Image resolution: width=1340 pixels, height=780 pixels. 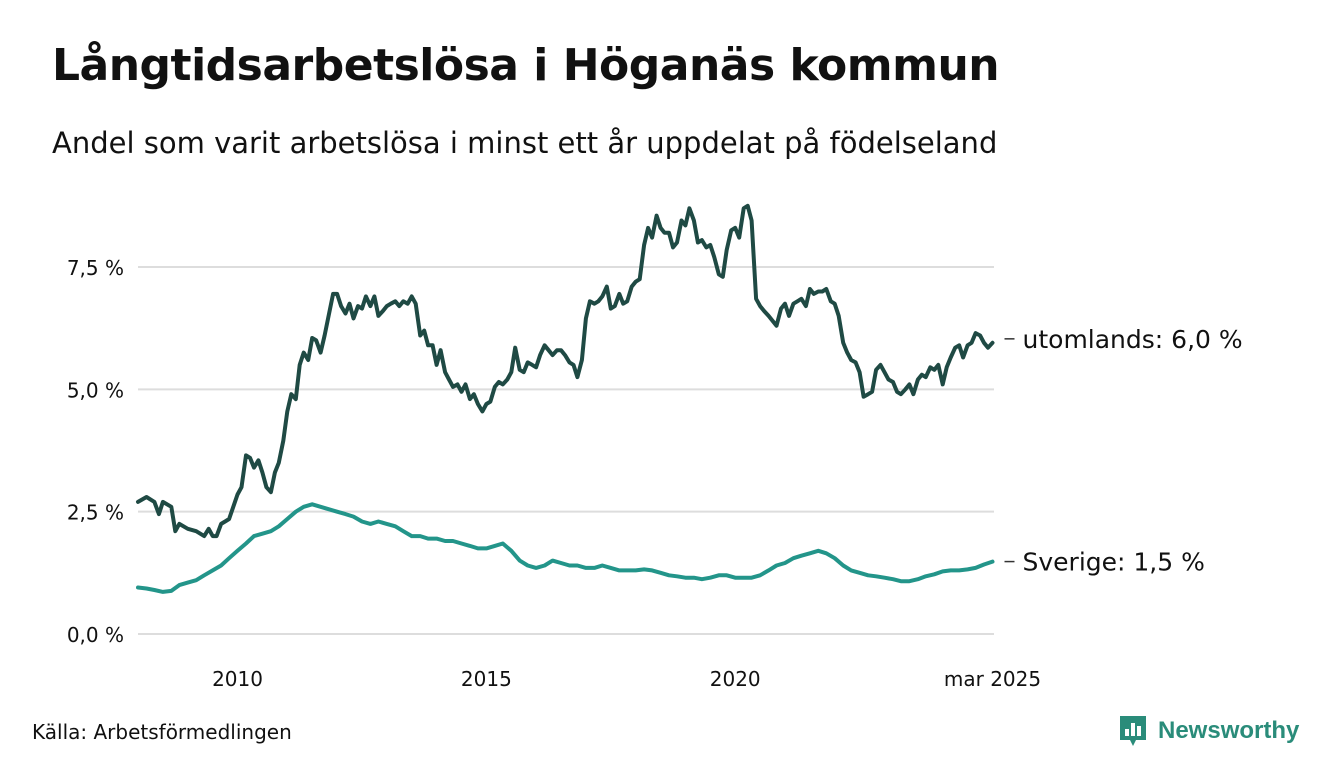 What do you see at coordinates (95, 513) in the screenshot?
I see `y-tick-label: 2,5 %` at bounding box center [95, 513].